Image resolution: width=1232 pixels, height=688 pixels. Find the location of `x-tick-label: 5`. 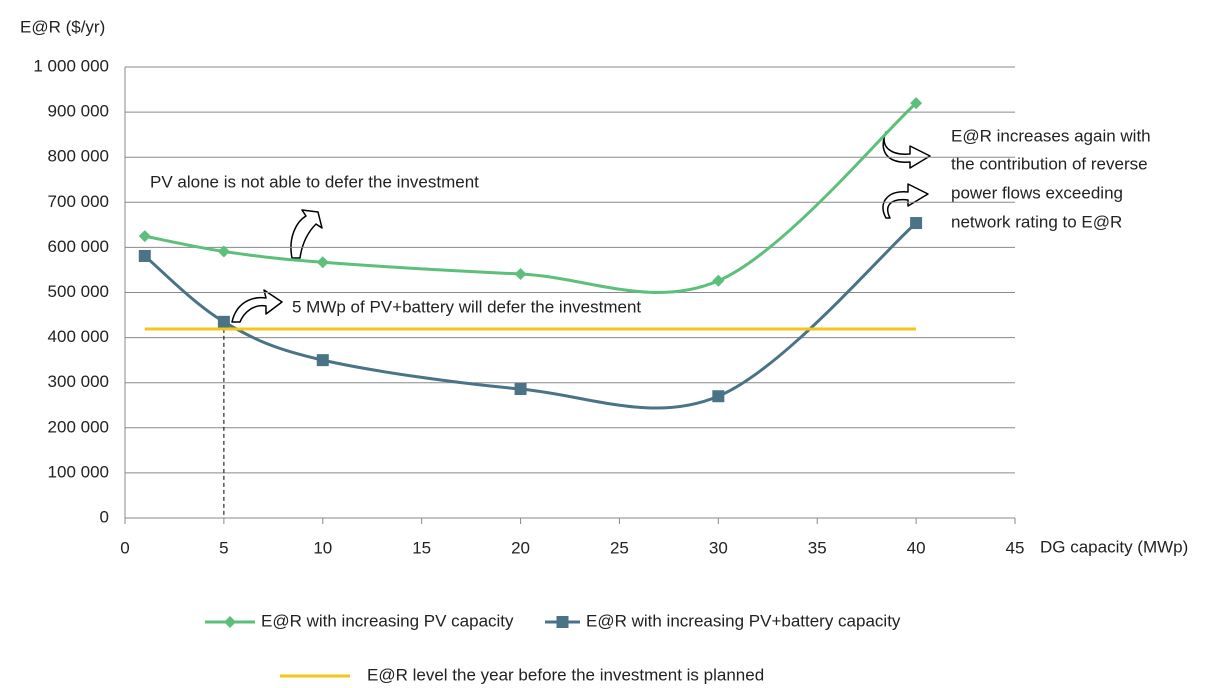

x-tick-label: 5 is located at coordinates (223, 547).